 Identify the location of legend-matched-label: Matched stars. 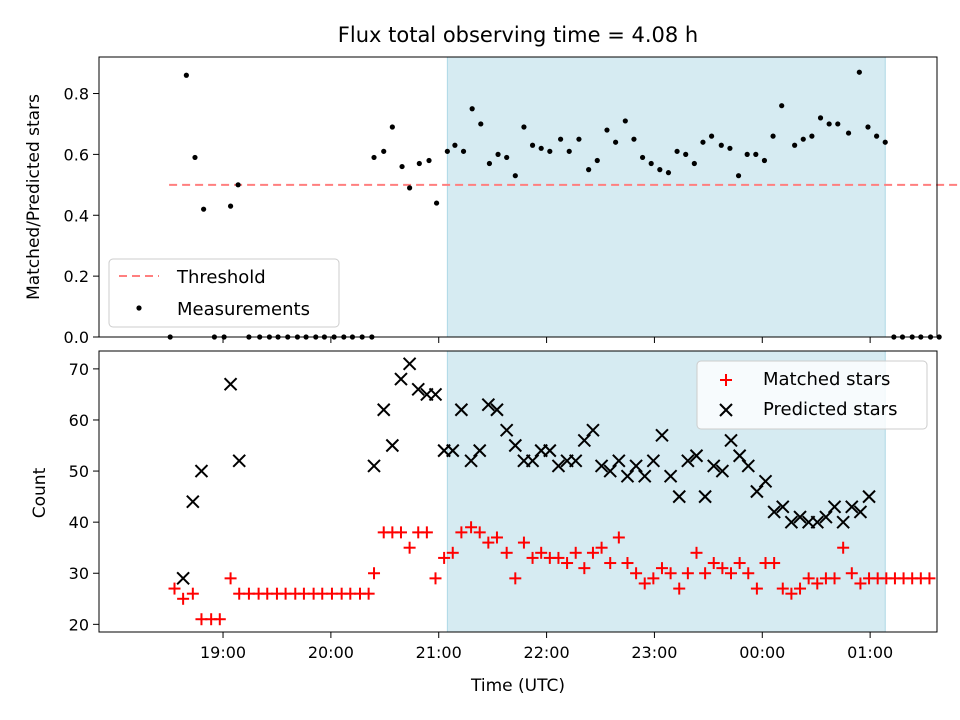
(826, 379).